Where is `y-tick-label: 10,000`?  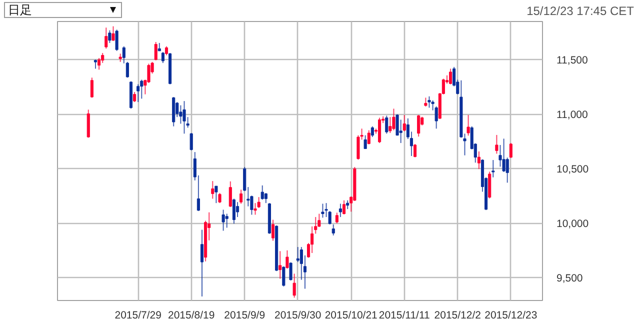 y-tick-label: 10,000 is located at coordinates (572, 224).